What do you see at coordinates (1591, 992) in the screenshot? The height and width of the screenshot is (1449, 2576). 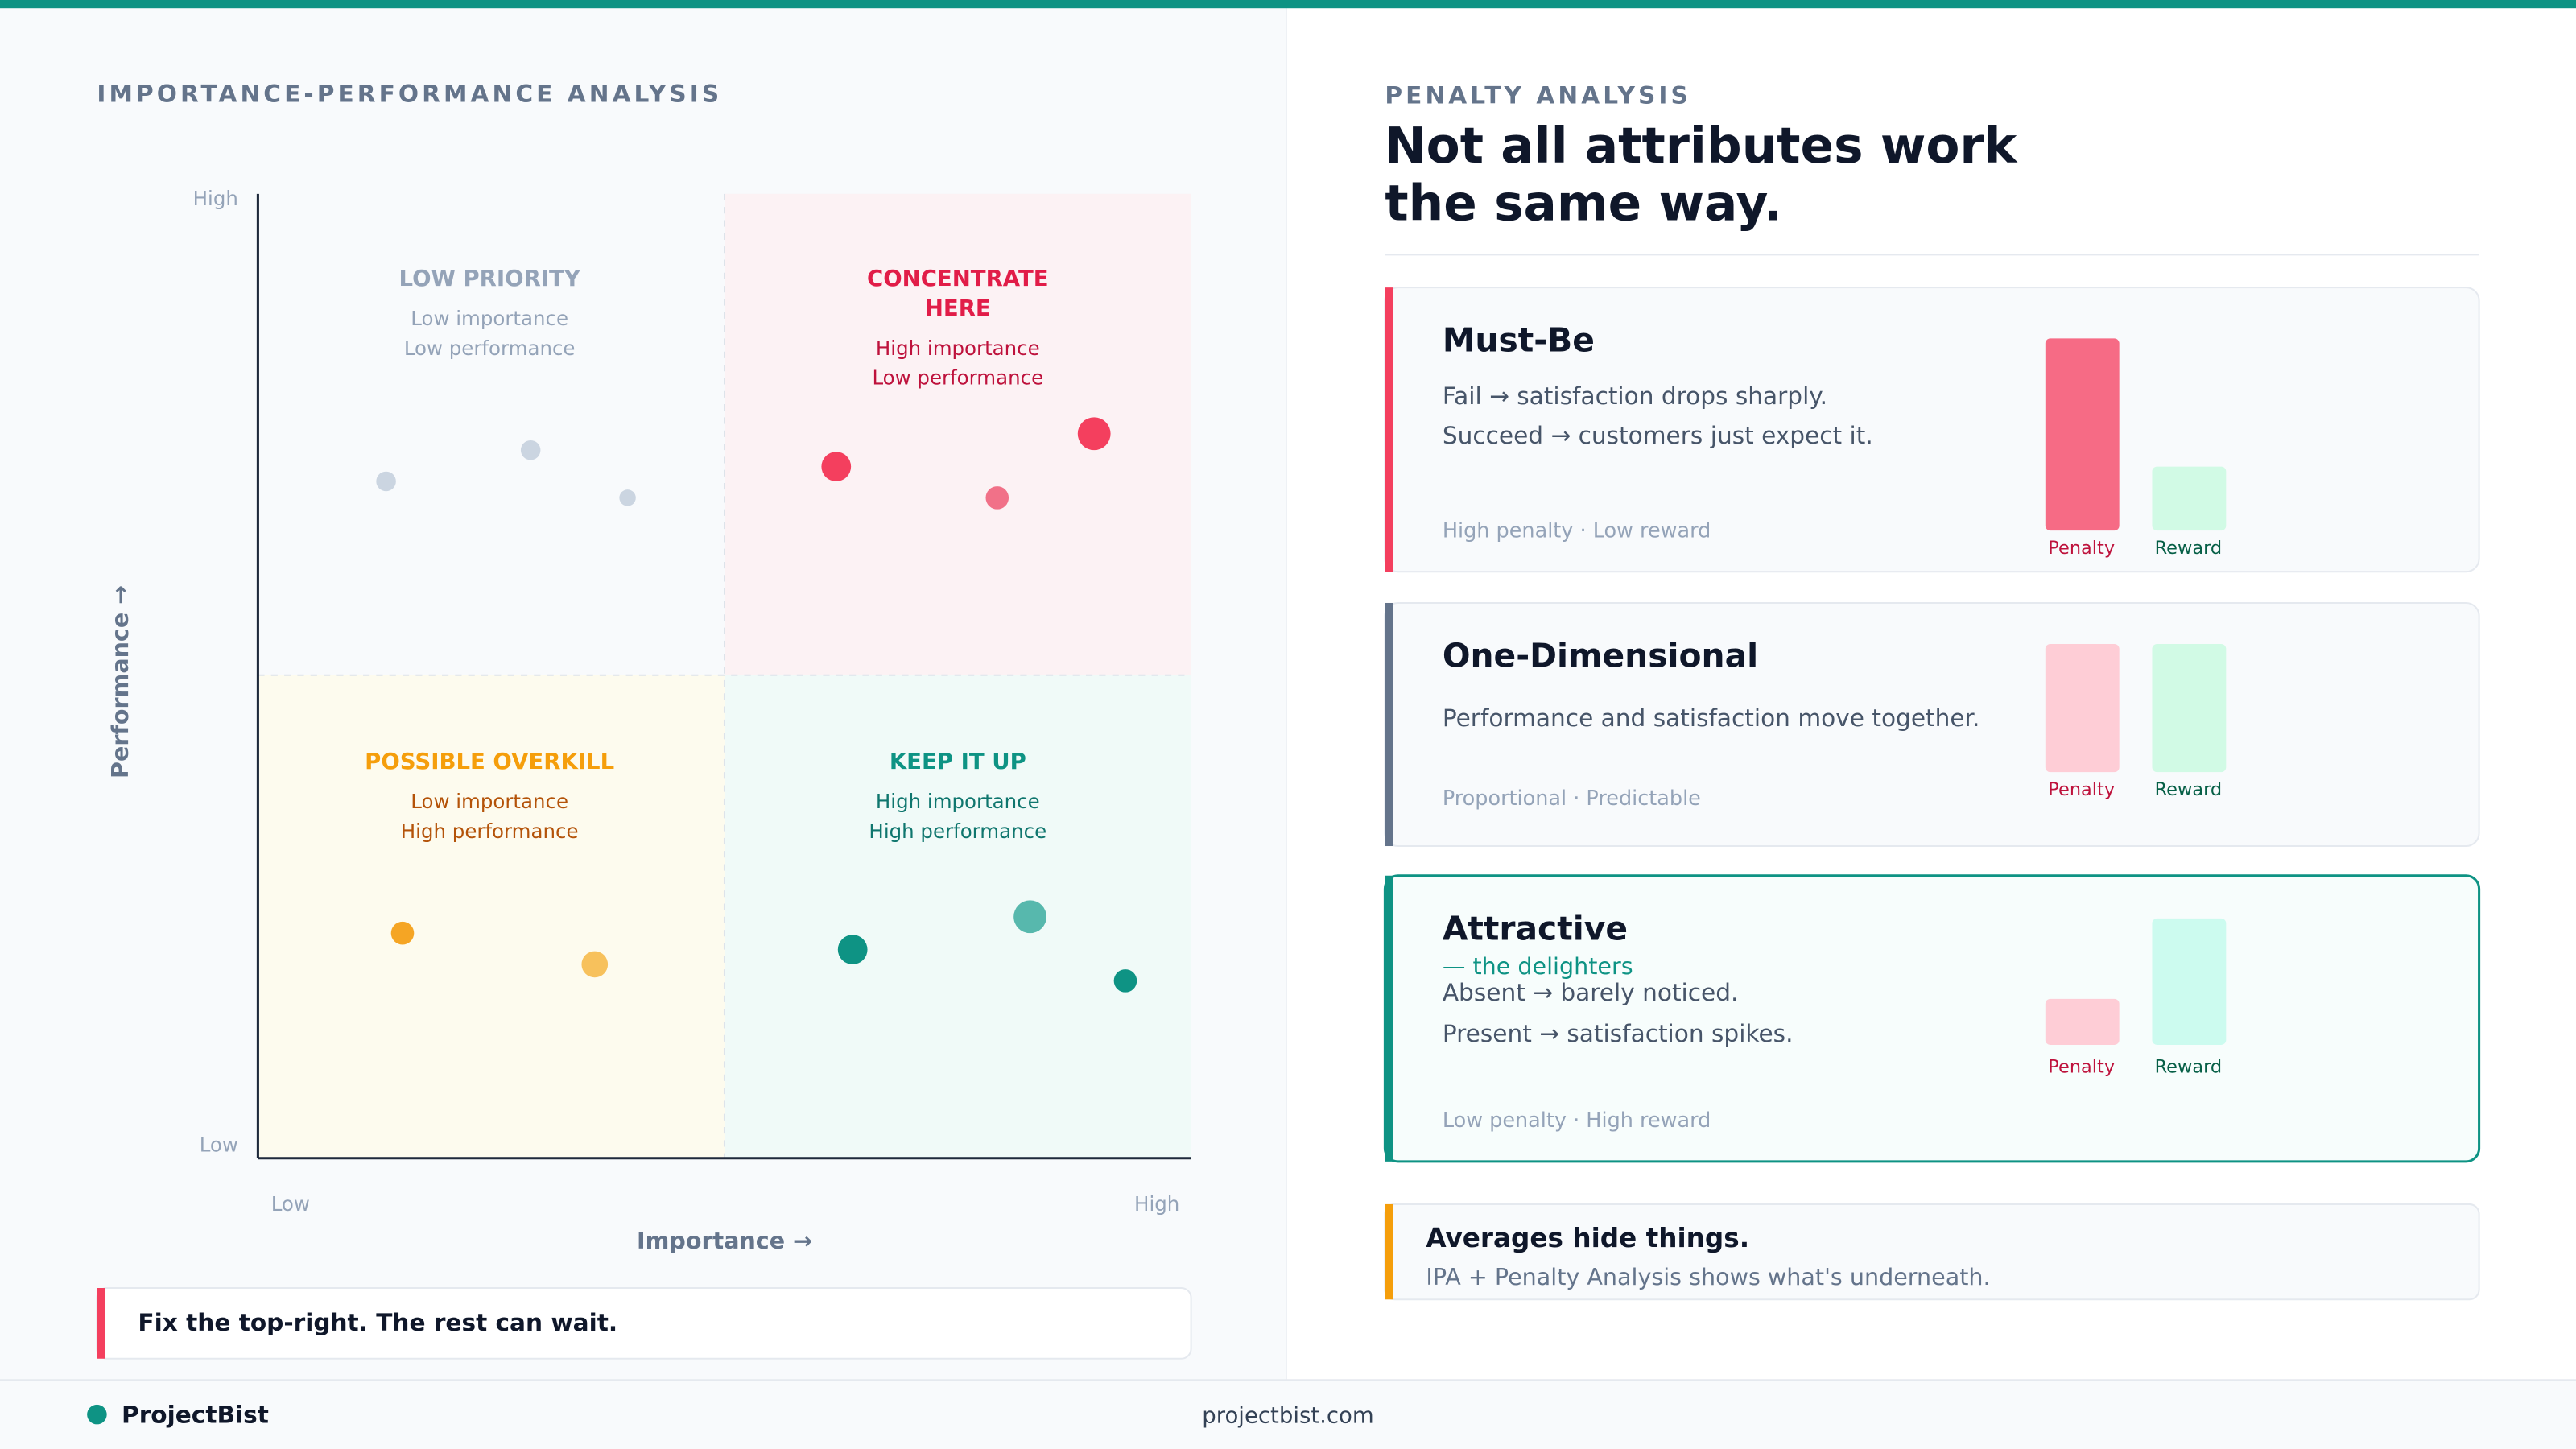 I see `card-text: Absent → barely noticed.` at bounding box center [1591, 992].